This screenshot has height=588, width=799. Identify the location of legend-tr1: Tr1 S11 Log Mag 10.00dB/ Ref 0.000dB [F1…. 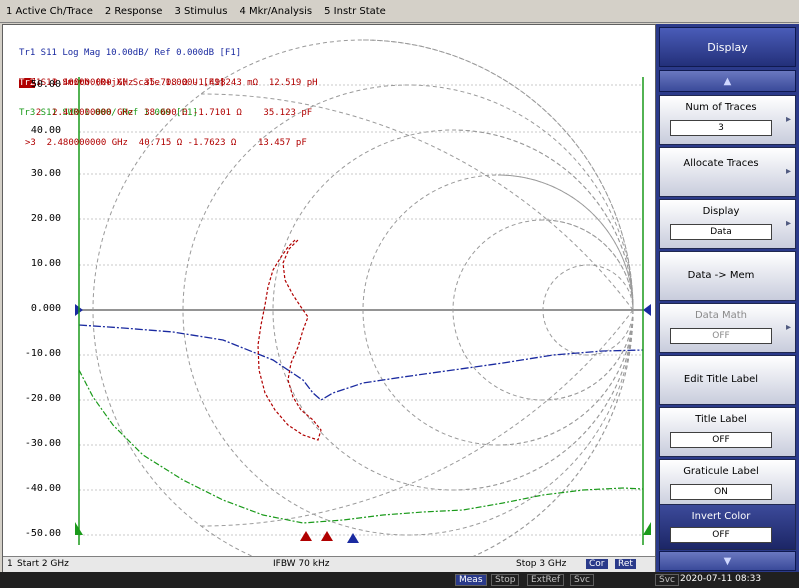
(130, 53).